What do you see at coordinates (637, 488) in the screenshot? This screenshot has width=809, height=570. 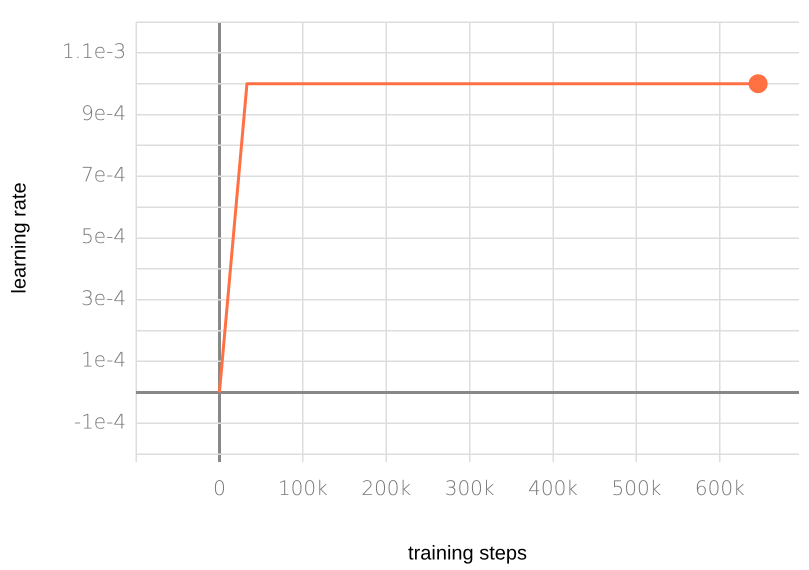 I see `x-tick-label: 500k` at bounding box center [637, 488].